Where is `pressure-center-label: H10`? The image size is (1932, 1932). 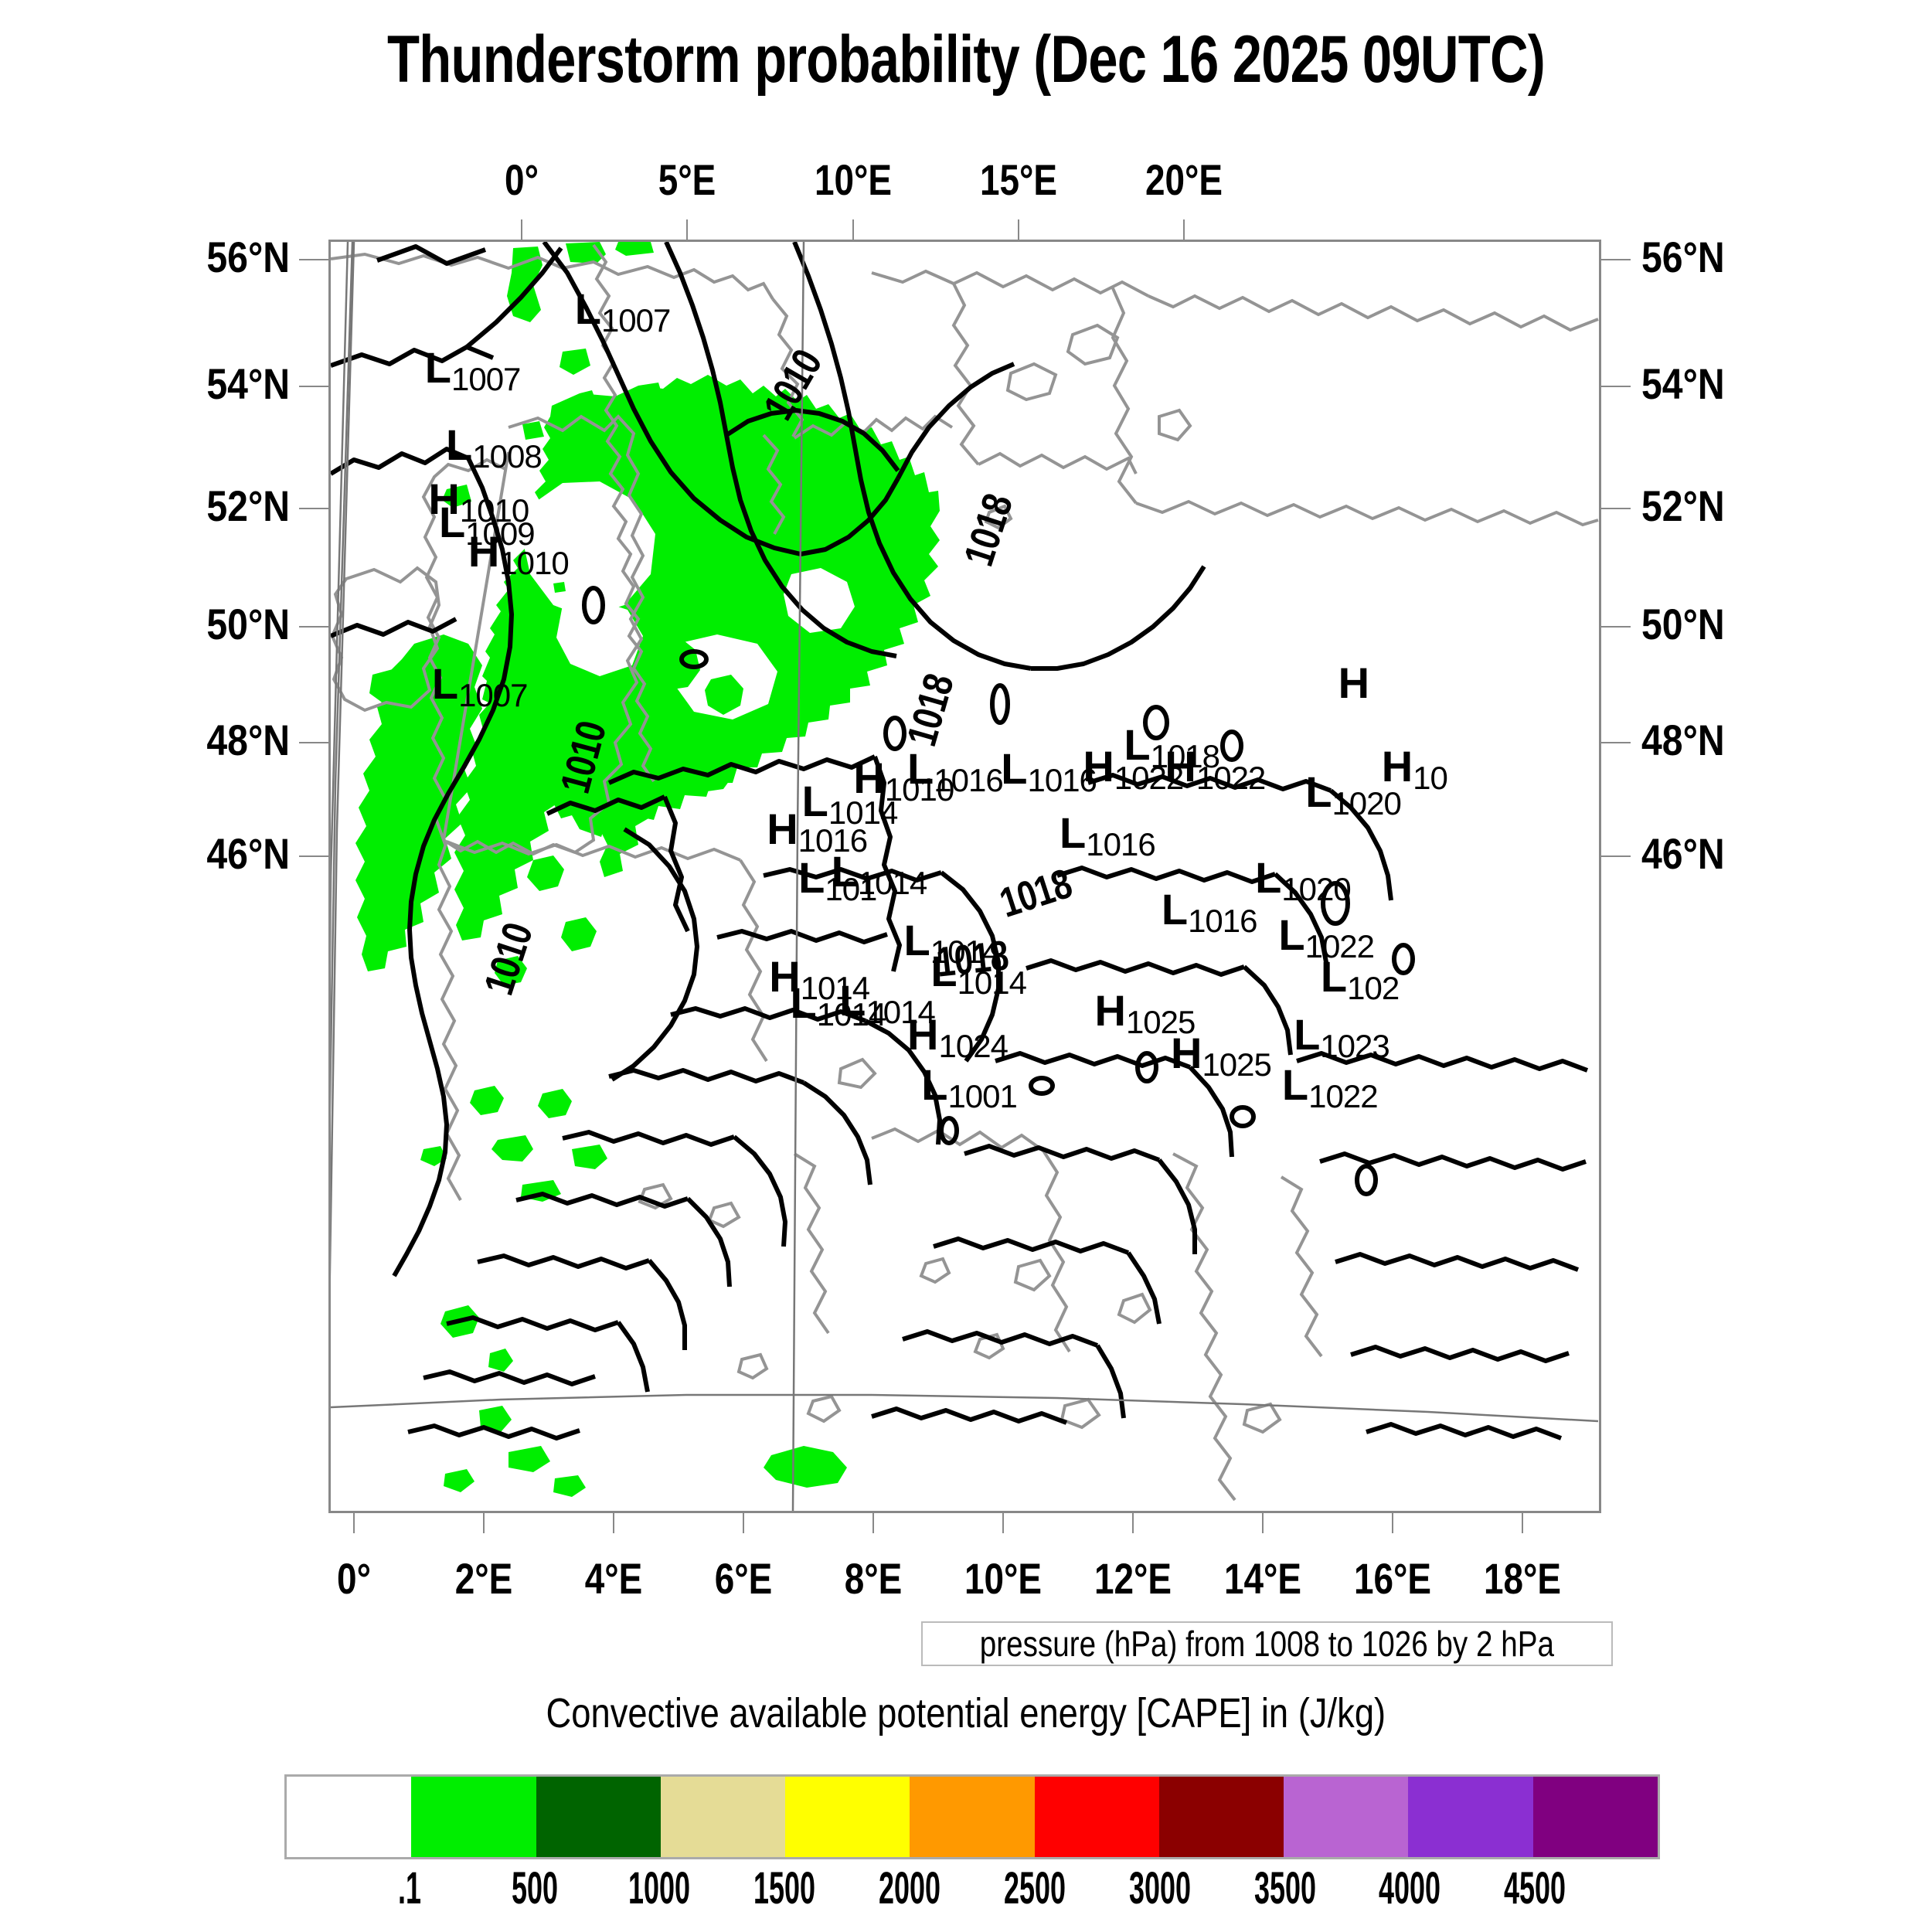 pressure-center-label: H10 is located at coordinates (1414, 769).